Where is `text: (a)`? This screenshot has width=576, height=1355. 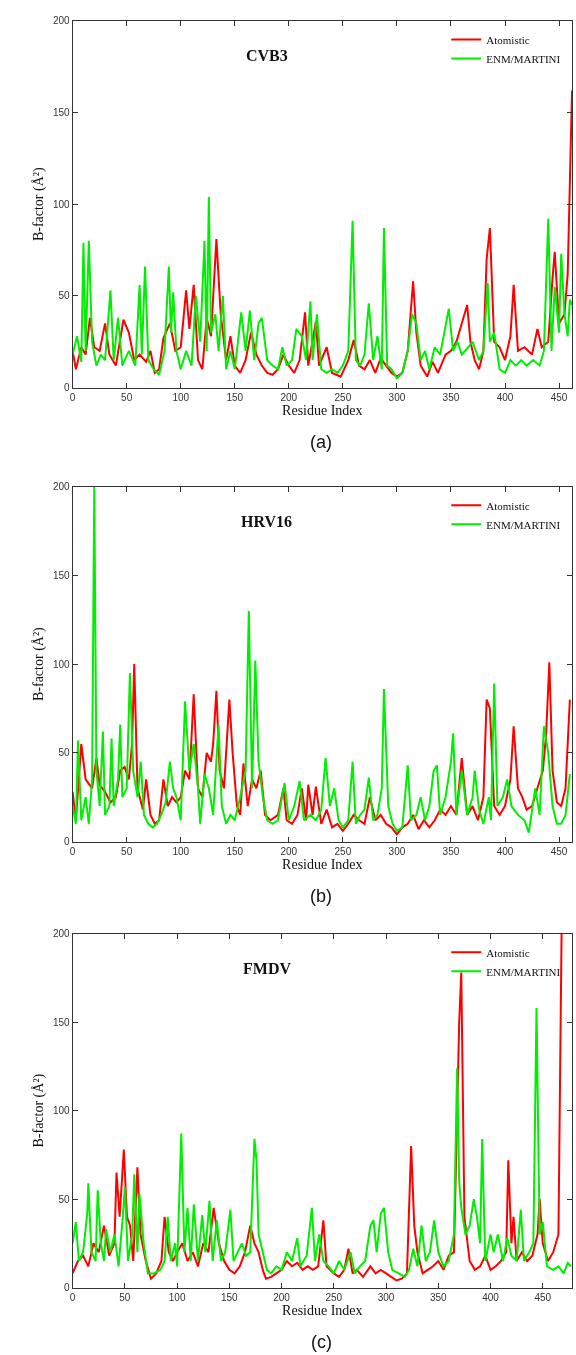
text: (a) is located at coordinates (321, 442).